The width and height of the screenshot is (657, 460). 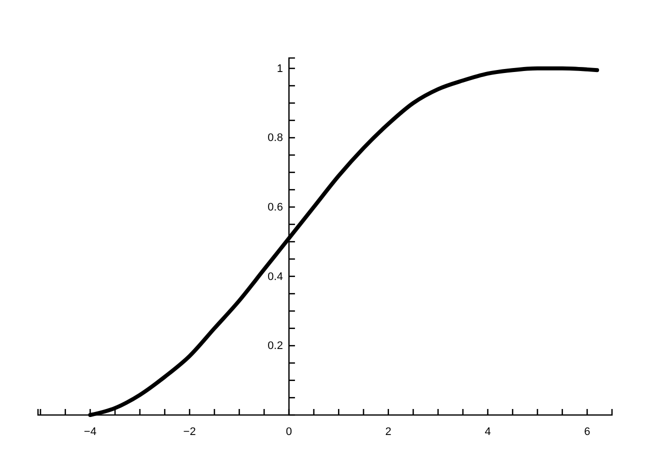 I want to click on y-tick-label: 0.4, so click(x=275, y=276).